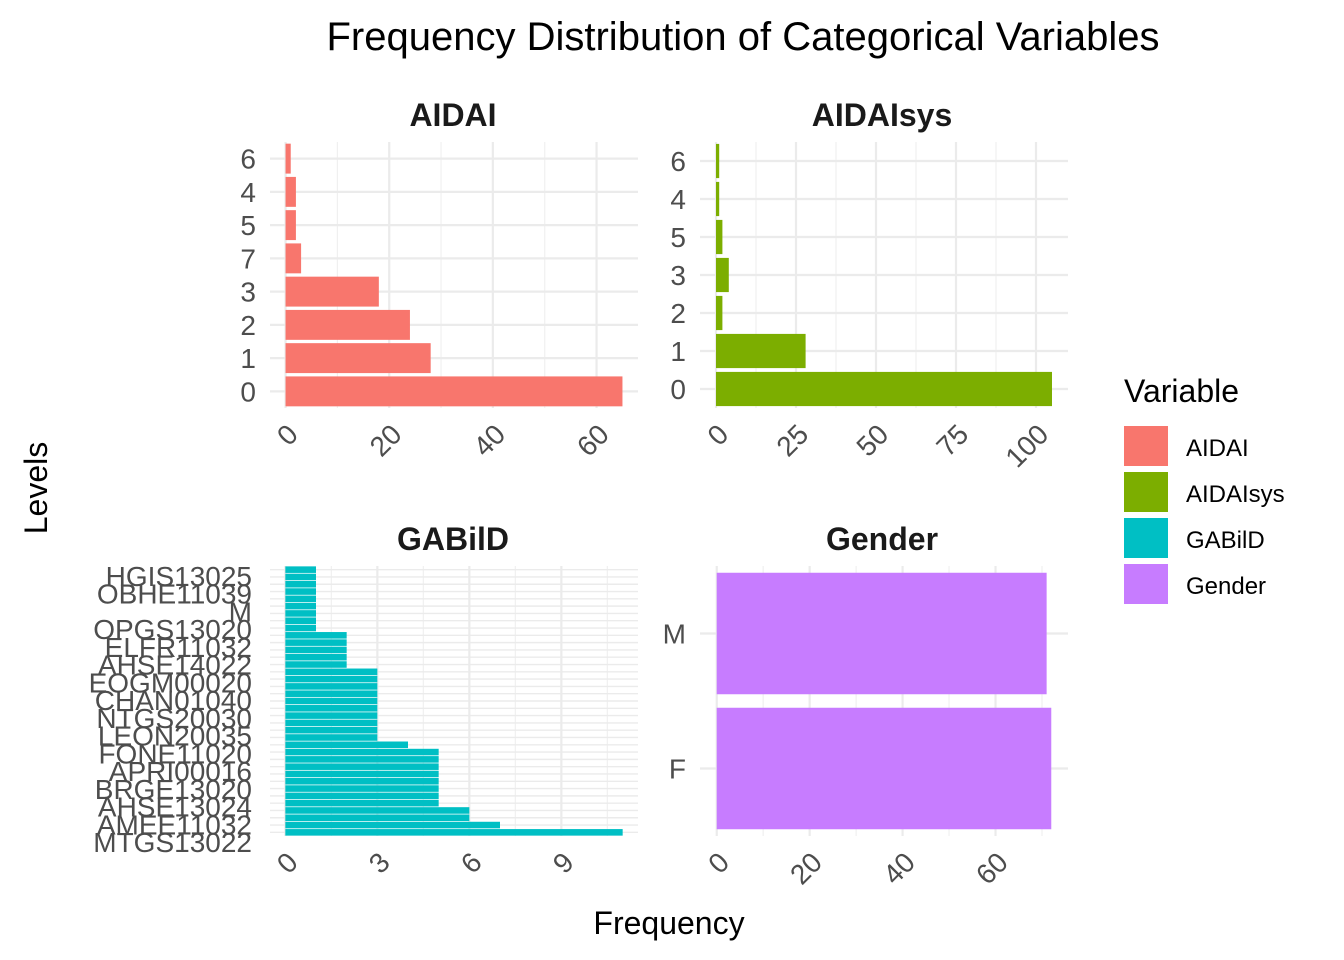 The height and width of the screenshot is (960, 1344). Describe the element at coordinates (173, 789) in the screenshot. I see `y-tick-label: BRGE13020` at that location.